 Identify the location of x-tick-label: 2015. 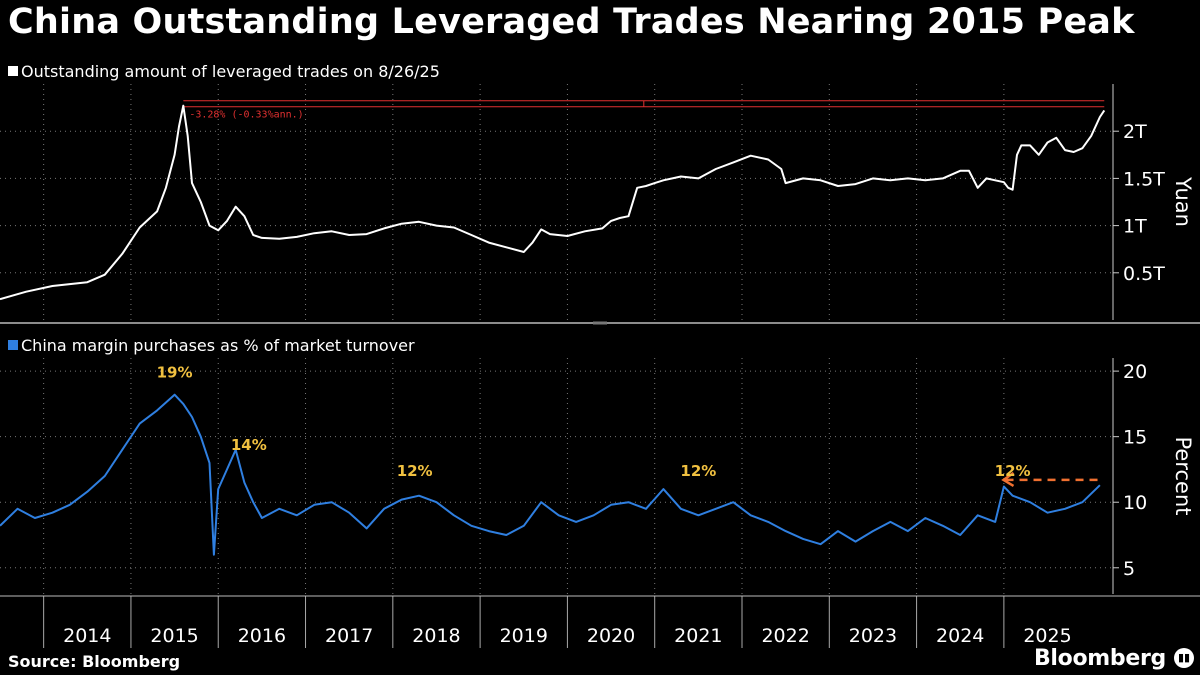
(174, 636).